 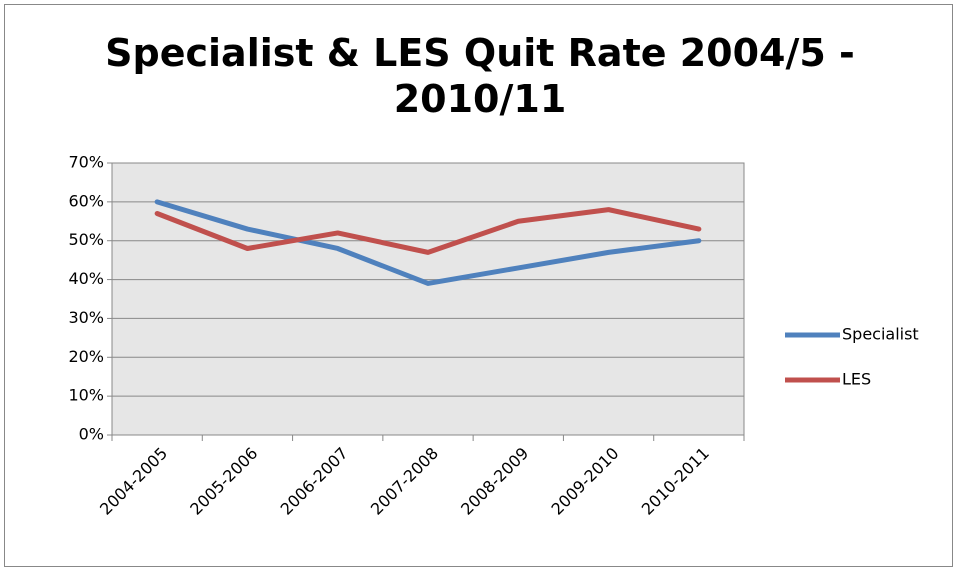 What do you see at coordinates (494, 481) in the screenshot?
I see `x-tick-label: 2008-2009` at bounding box center [494, 481].